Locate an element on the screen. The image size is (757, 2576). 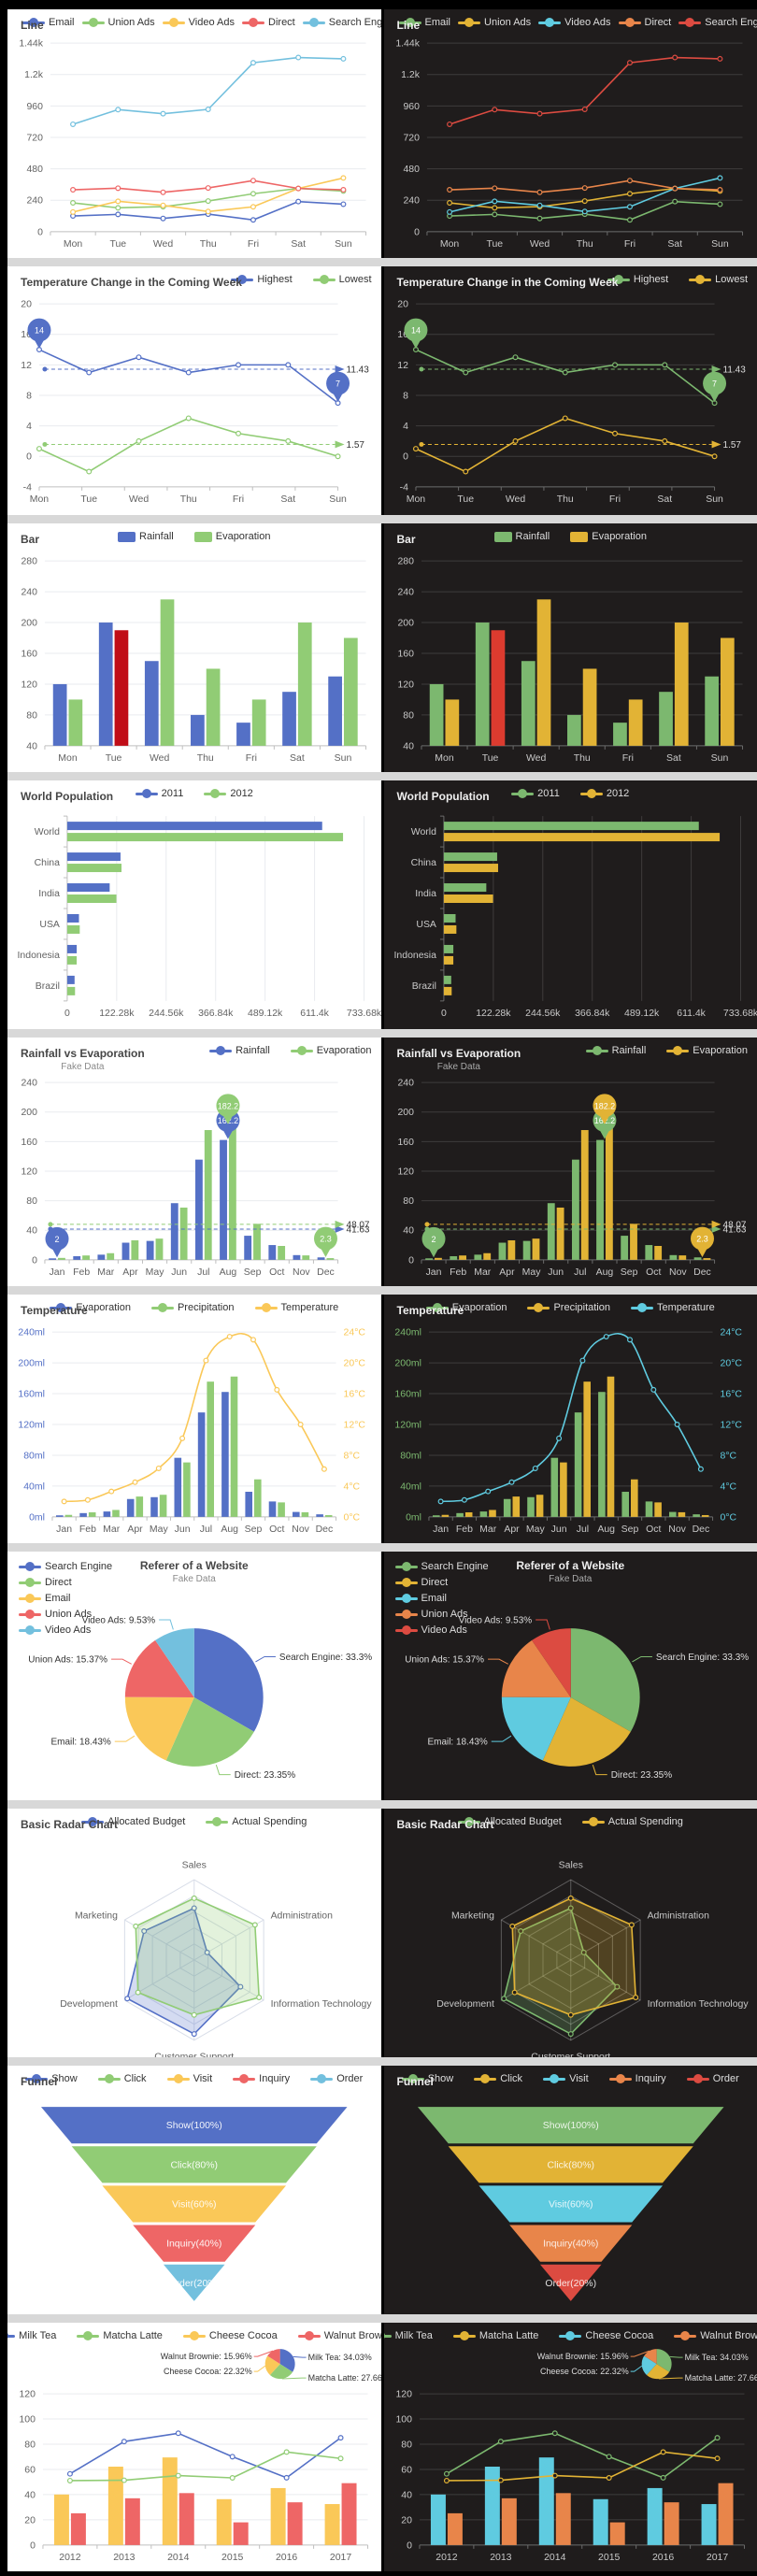
svg-text: 2 is located at coordinates (433, 1239).